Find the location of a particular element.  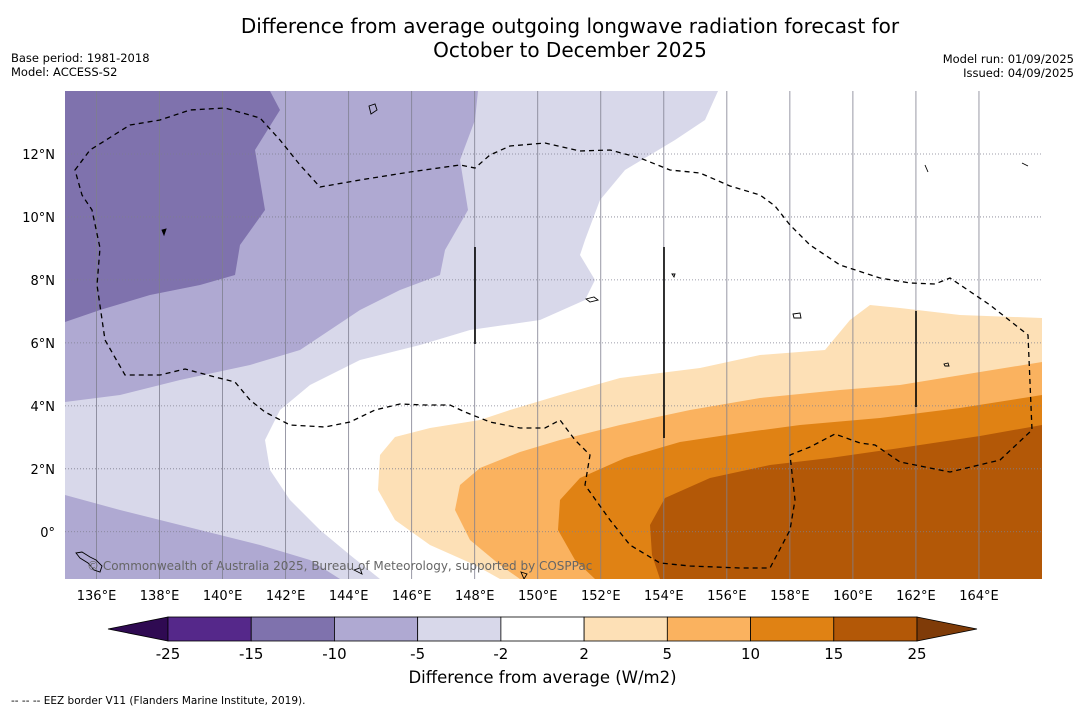

lon-tick-label: 136°E is located at coordinates (97, 596).